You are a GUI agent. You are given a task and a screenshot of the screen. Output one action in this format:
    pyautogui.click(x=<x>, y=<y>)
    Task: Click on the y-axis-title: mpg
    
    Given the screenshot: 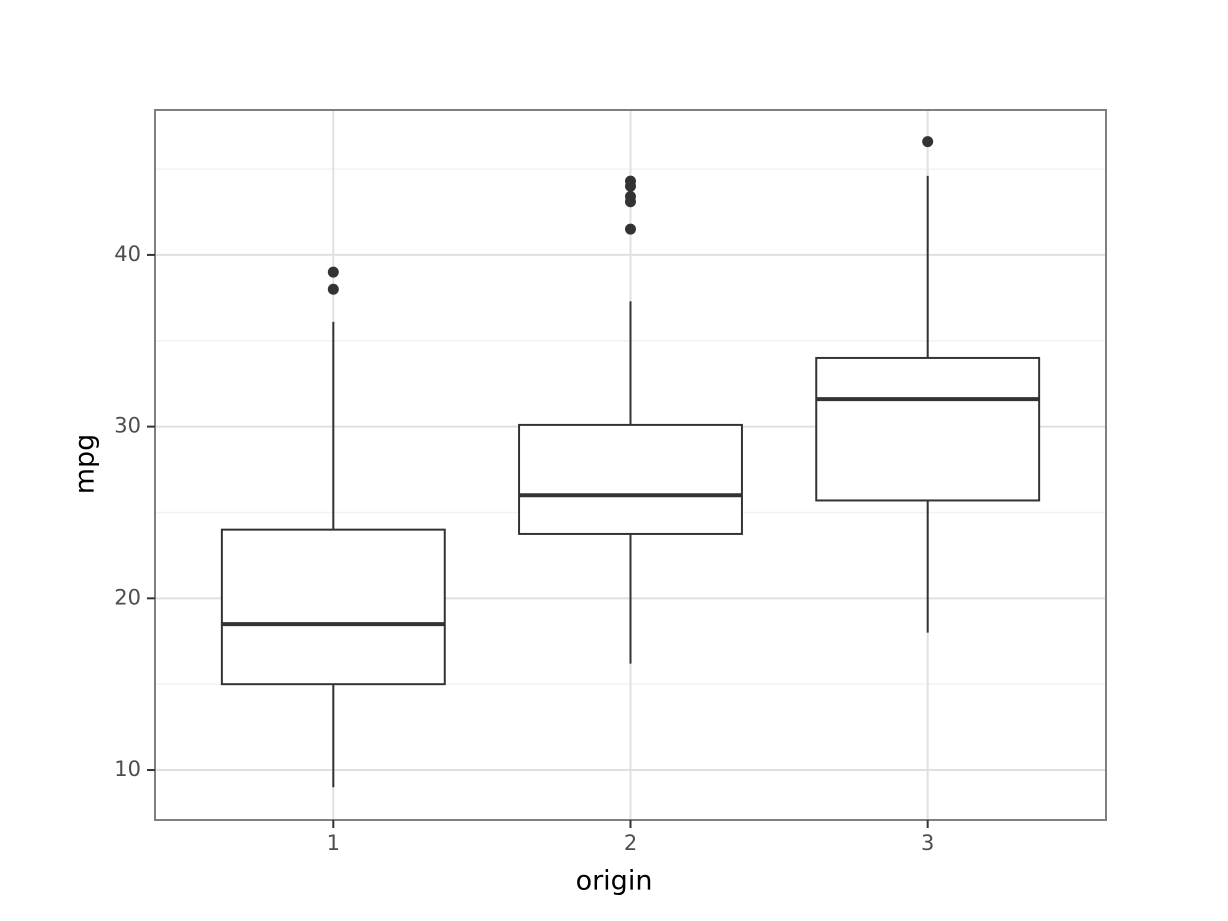 What is the action you would take?
    pyautogui.click(x=85, y=464)
    